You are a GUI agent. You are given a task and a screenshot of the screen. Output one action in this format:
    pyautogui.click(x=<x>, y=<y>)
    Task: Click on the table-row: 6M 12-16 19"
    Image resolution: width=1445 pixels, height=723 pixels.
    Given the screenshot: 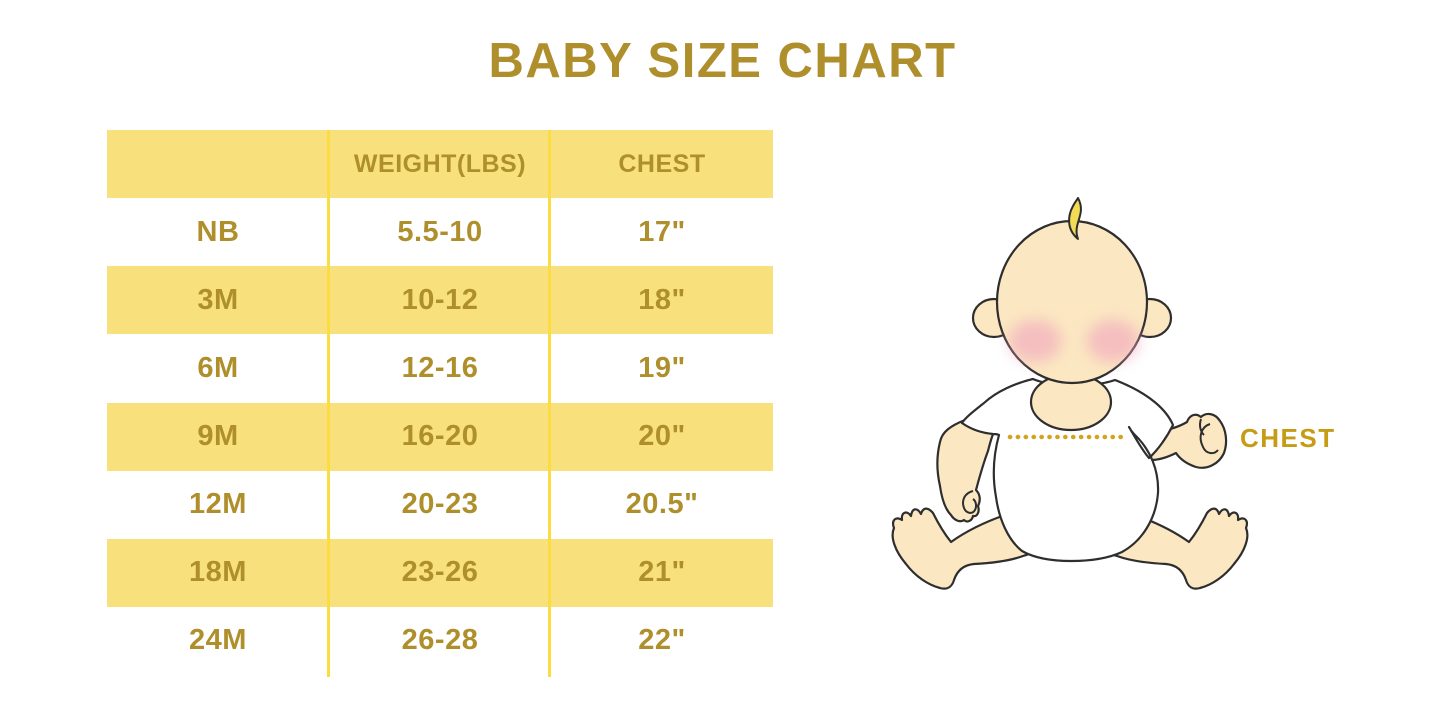 What is the action you would take?
    pyautogui.click(x=440, y=368)
    